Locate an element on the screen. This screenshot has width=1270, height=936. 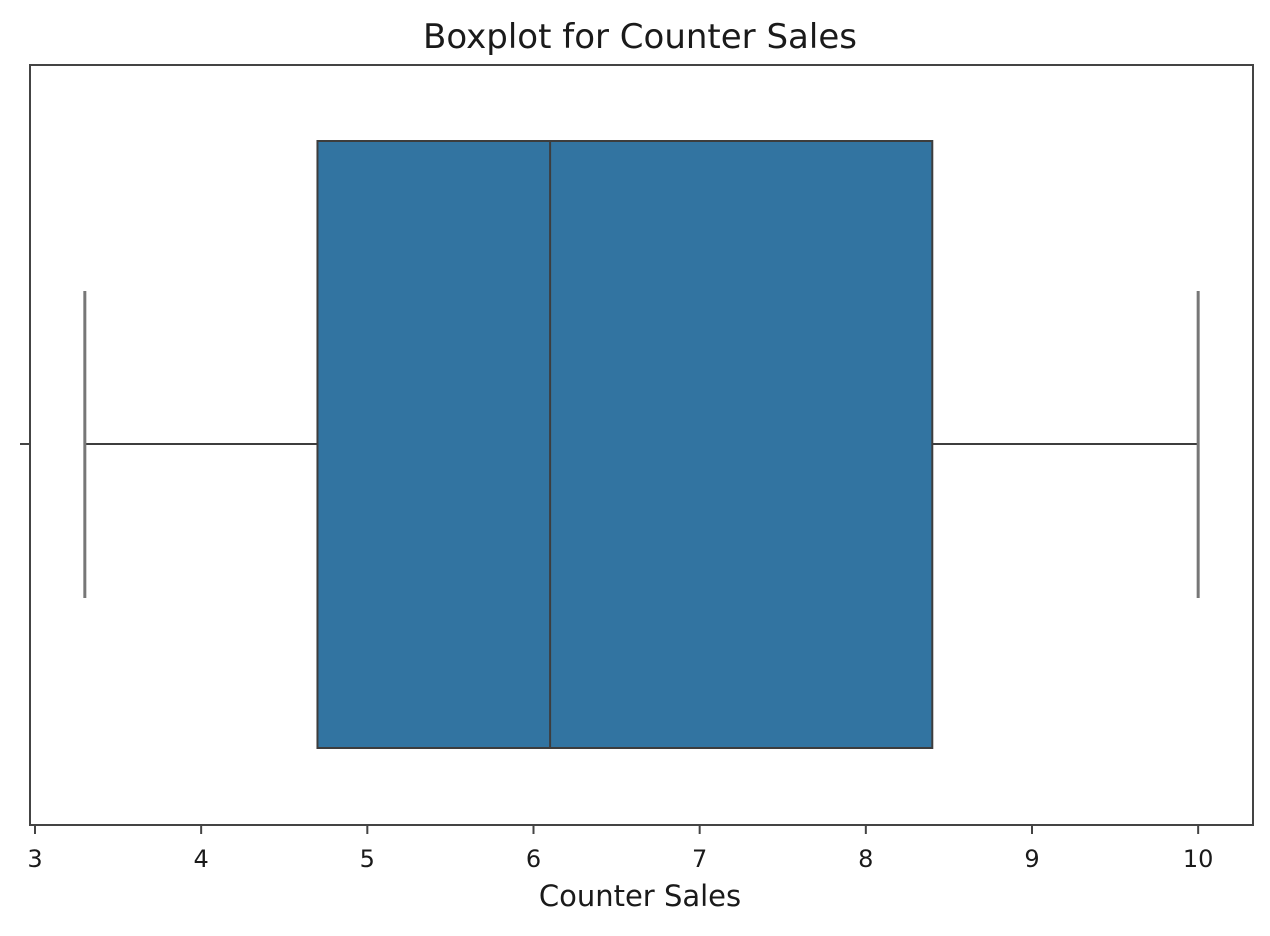
x-tick-label: 4 is located at coordinates (201, 859).